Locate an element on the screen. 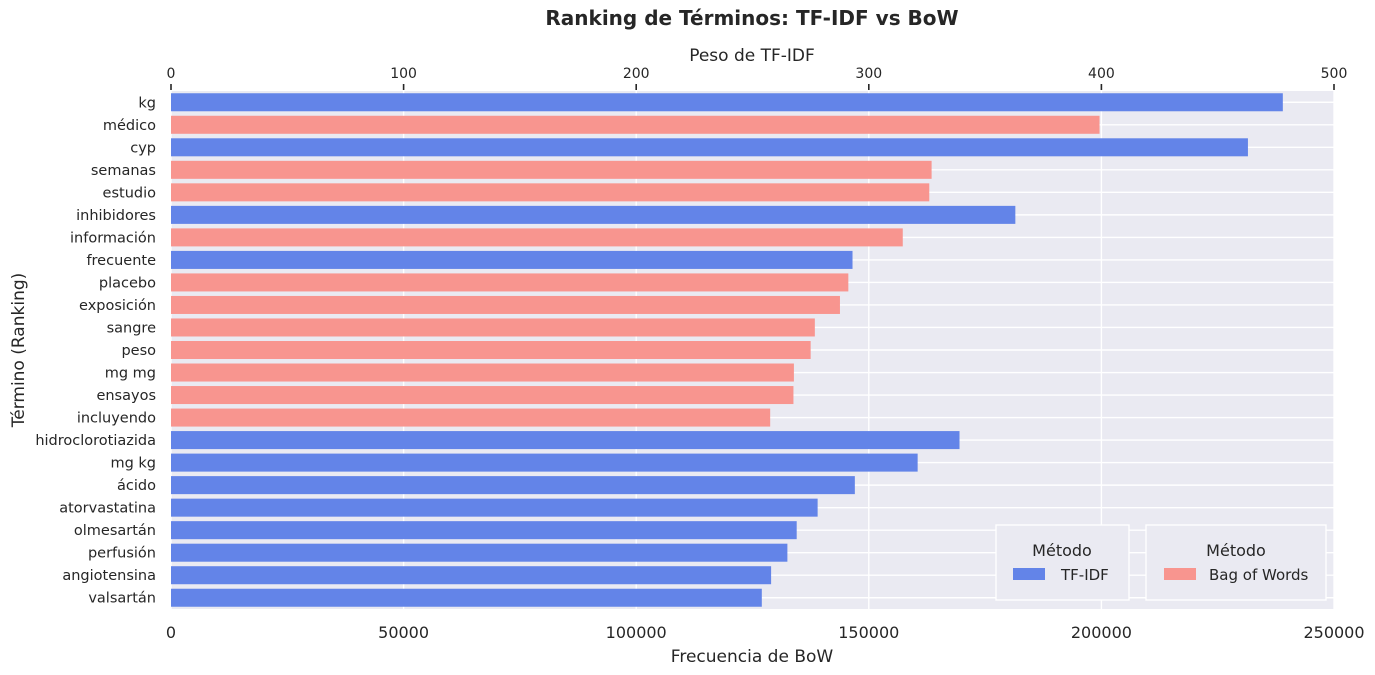 This screenshot has height=675, width=1375. legend-bow-title: Método is located at coordinates (1236, 550).